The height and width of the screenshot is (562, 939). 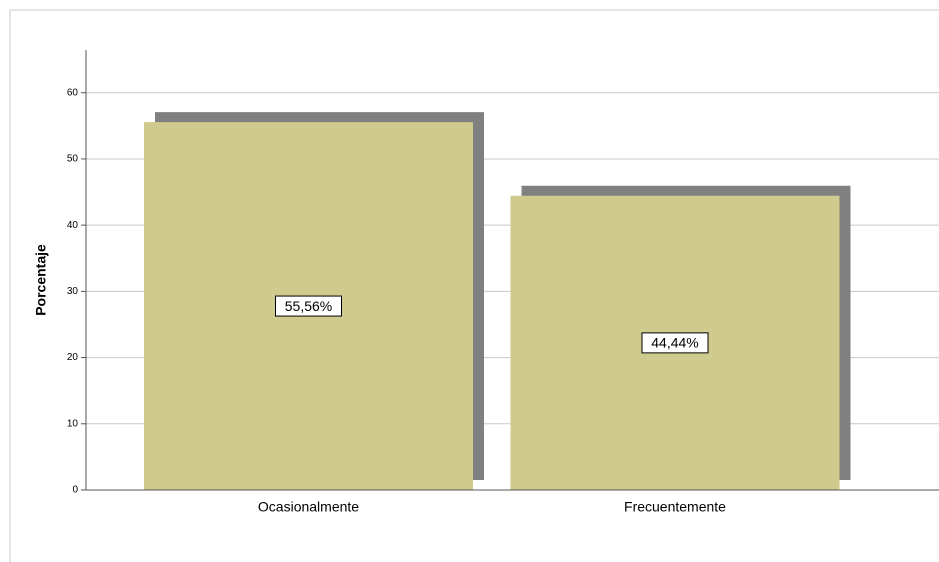 I want to click on y-tick-label: 40, so click(x=73, y=225).